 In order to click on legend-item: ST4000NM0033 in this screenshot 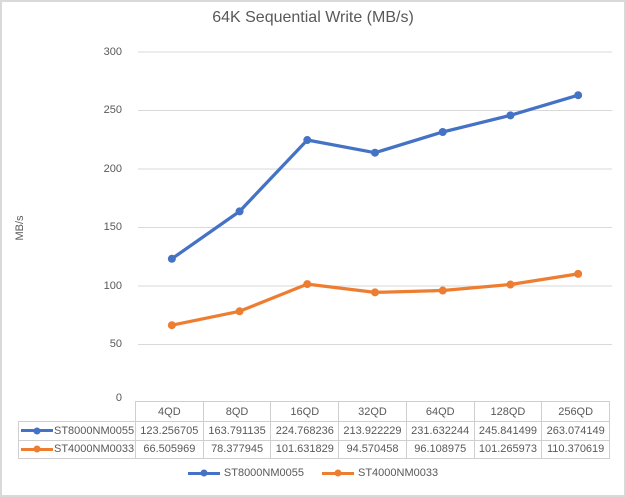, I will do `click(380, 473)`.